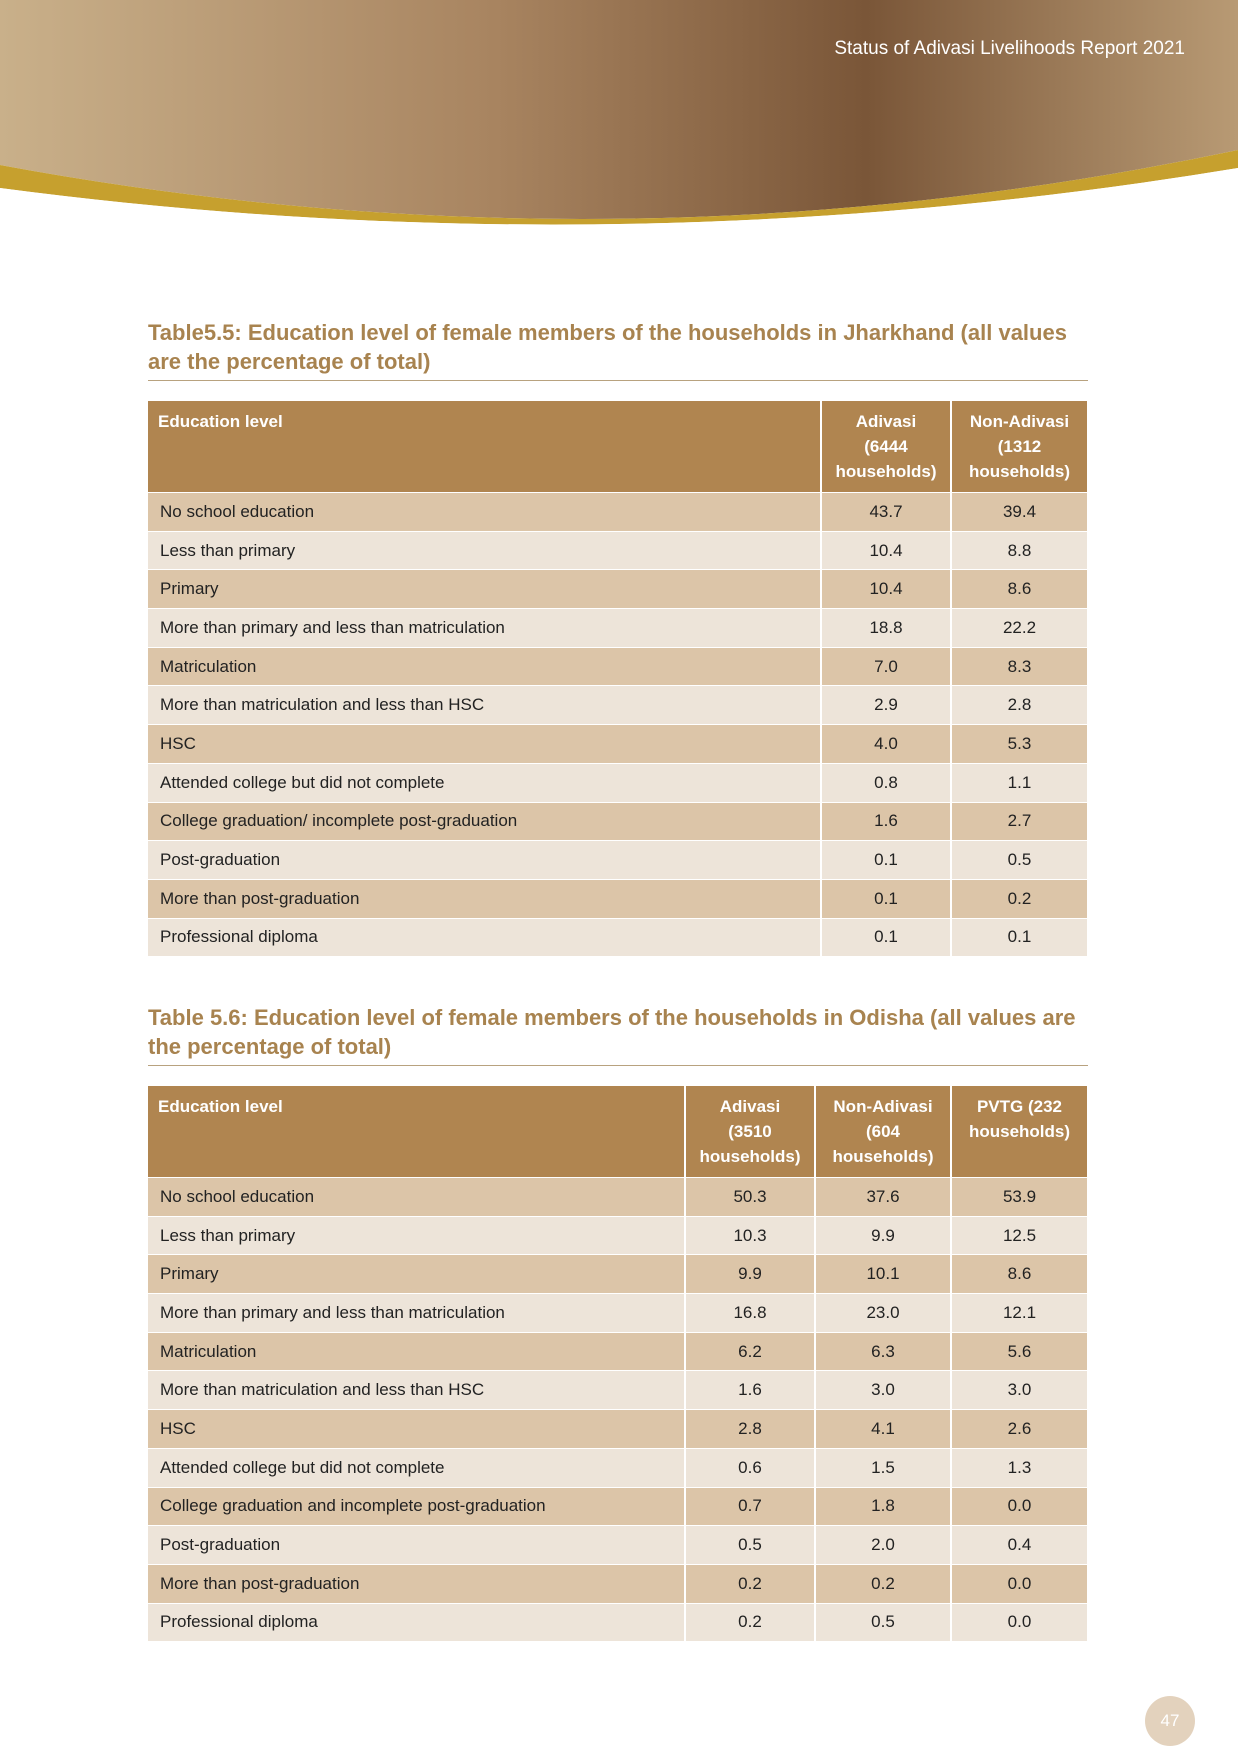 Image resolution: width=1238 pixels, height=1763 pixels. What do you see at coordinates (883, 1313) in the screenshot?
I see `value-cell: 23.0` at bounding box center [883, 1313].